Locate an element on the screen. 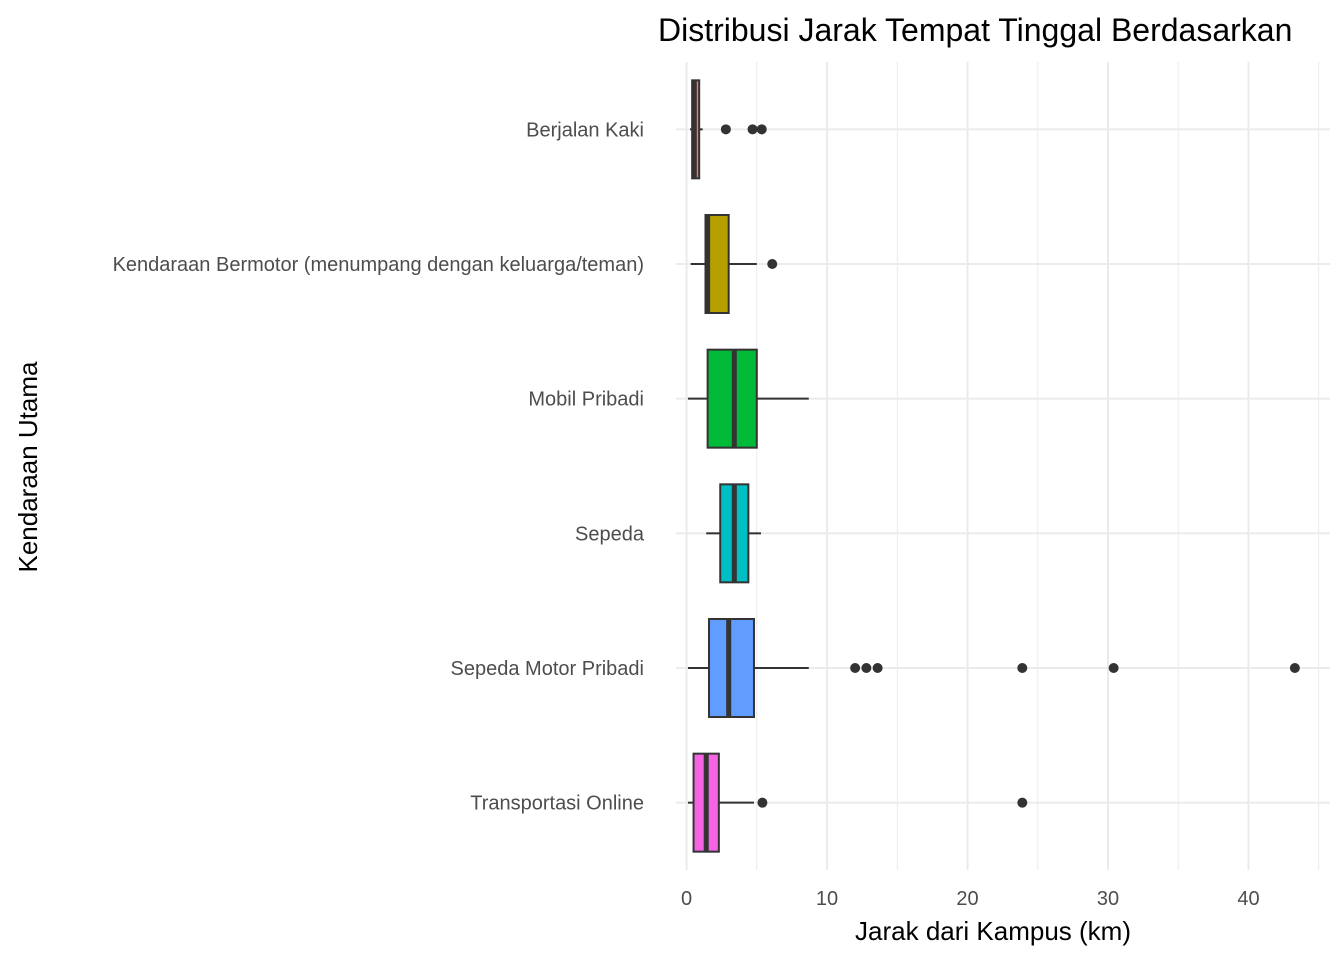 The width and height of the screenshot is (1344, 960). x-tick-label: 10 is located at coordinates (827, 899).